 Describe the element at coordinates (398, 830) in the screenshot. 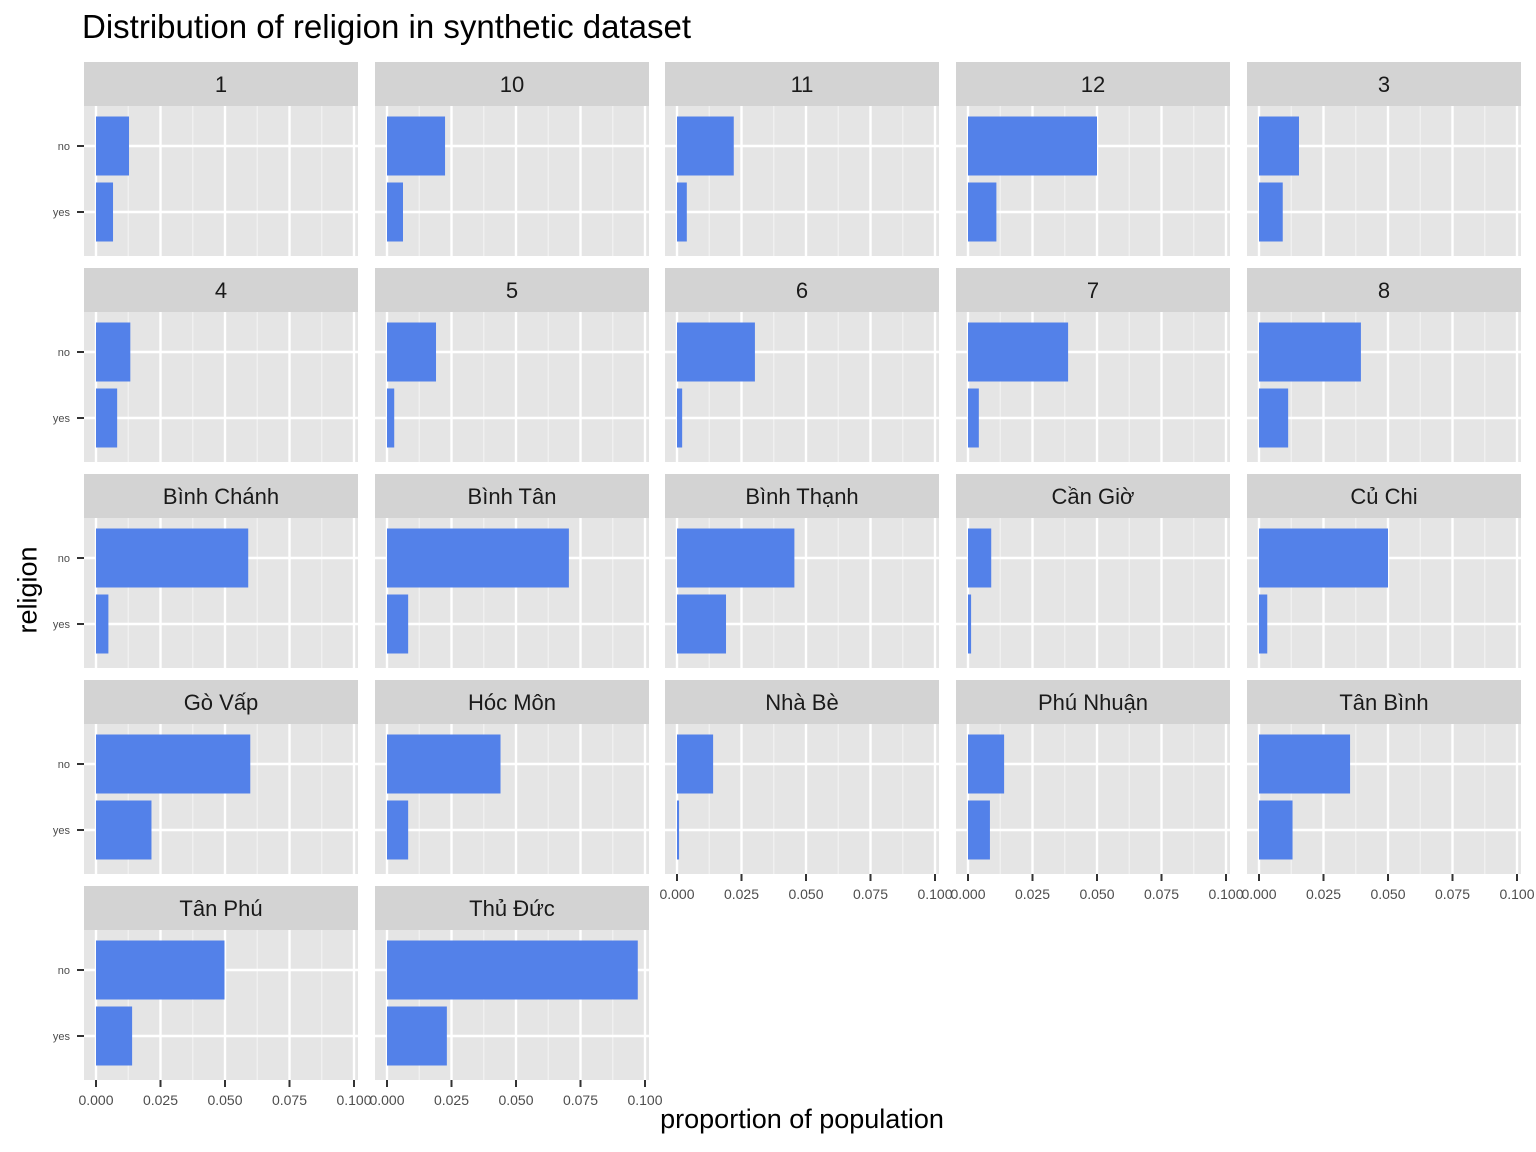

I see `bar-hoc-mon-yes` at that location.